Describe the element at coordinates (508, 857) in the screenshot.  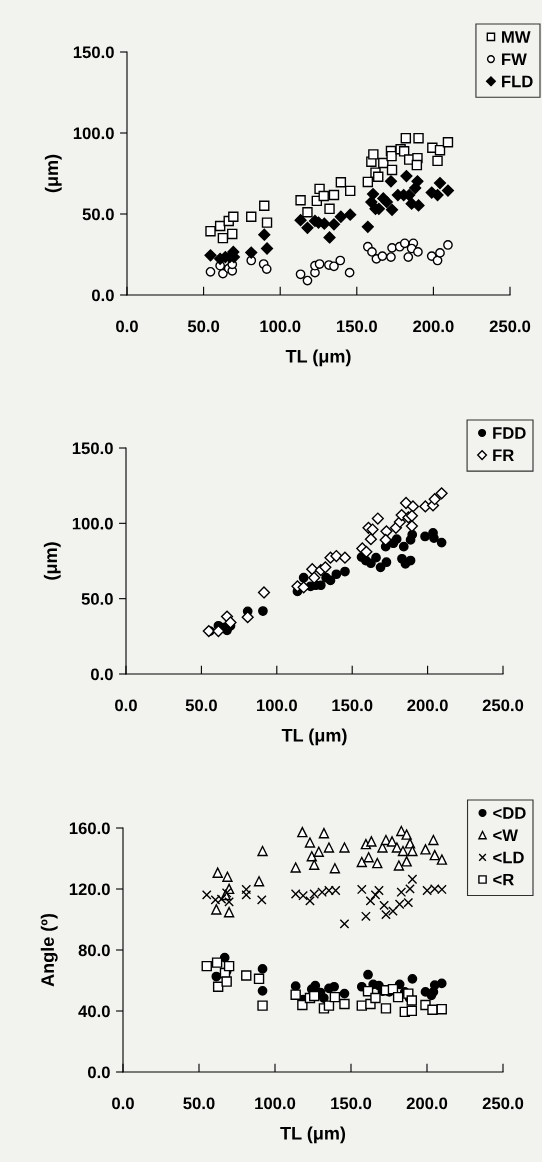
I see `legend-label: <LD` at that location.